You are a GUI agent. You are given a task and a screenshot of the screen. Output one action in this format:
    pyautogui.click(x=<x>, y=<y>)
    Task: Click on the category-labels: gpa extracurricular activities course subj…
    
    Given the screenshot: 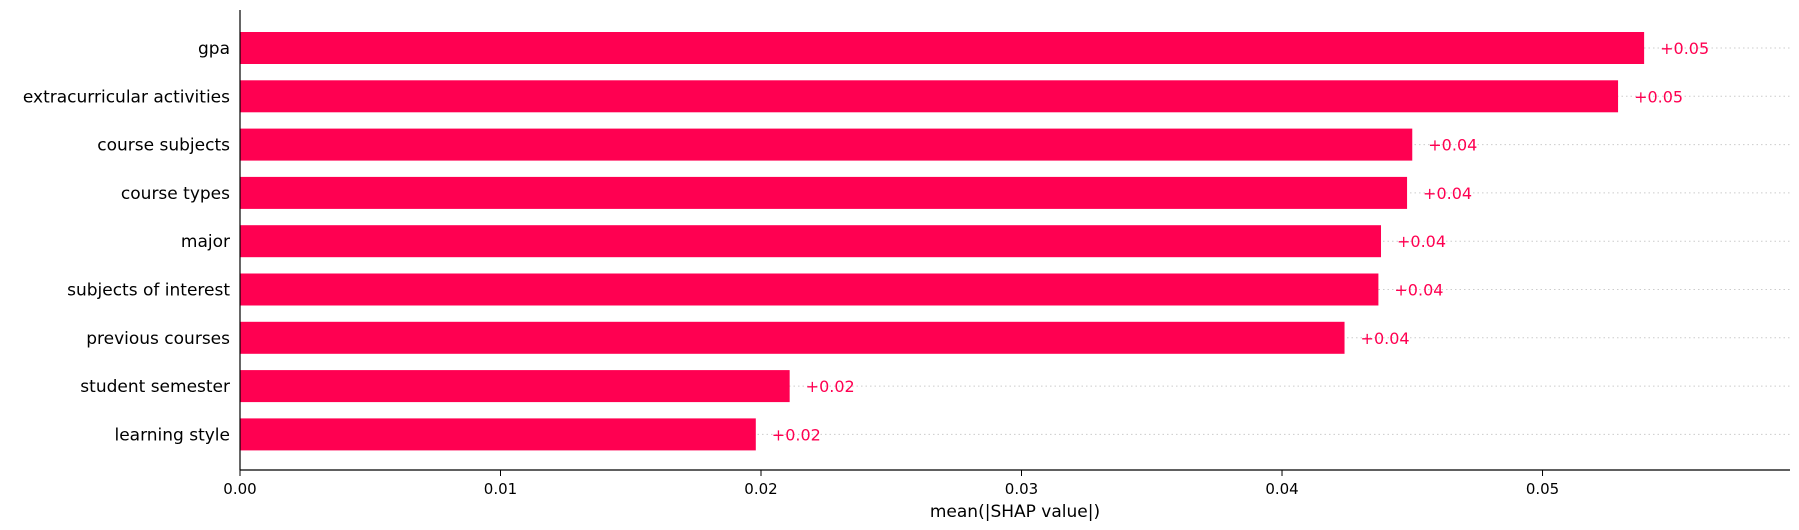 What is the action you would take?
    pyautogui.click(x=126, y=242)
    